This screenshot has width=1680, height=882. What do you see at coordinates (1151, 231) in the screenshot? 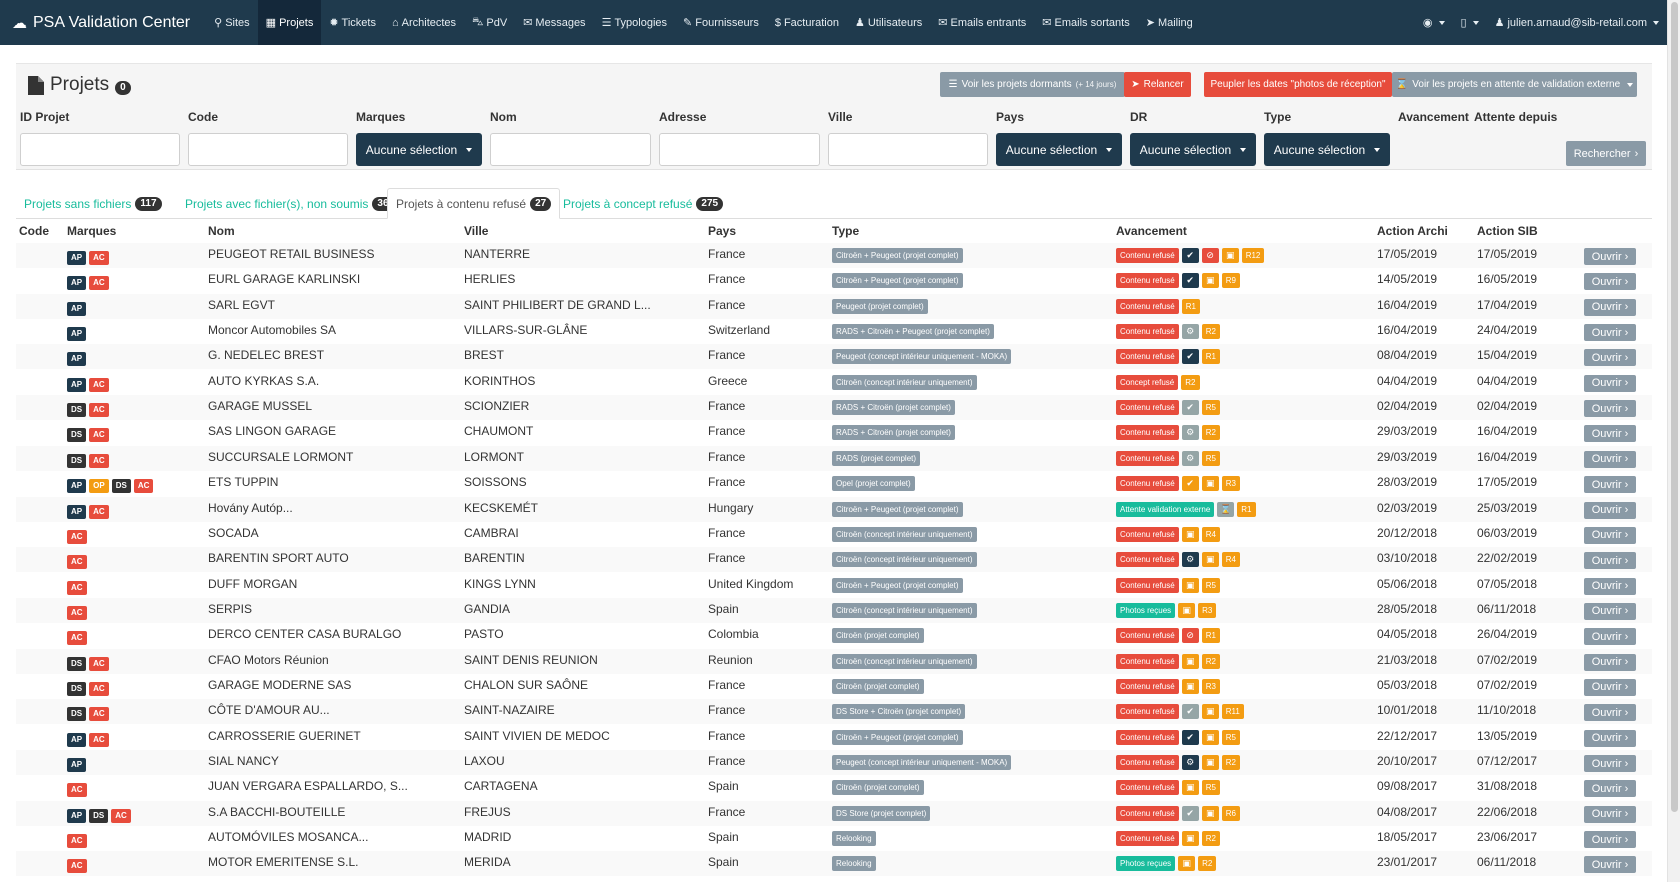
I see `col-avancement: Avancement` at bounding box center [1151, 231].